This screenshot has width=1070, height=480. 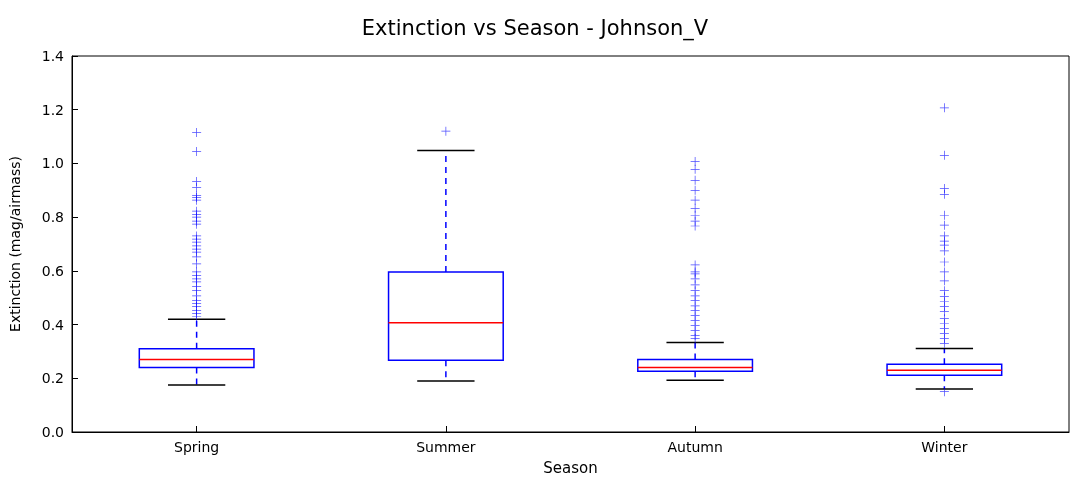 I want to click on chart-title: Extinction vs Season - Johnson_V, so click(x=535, y=28).